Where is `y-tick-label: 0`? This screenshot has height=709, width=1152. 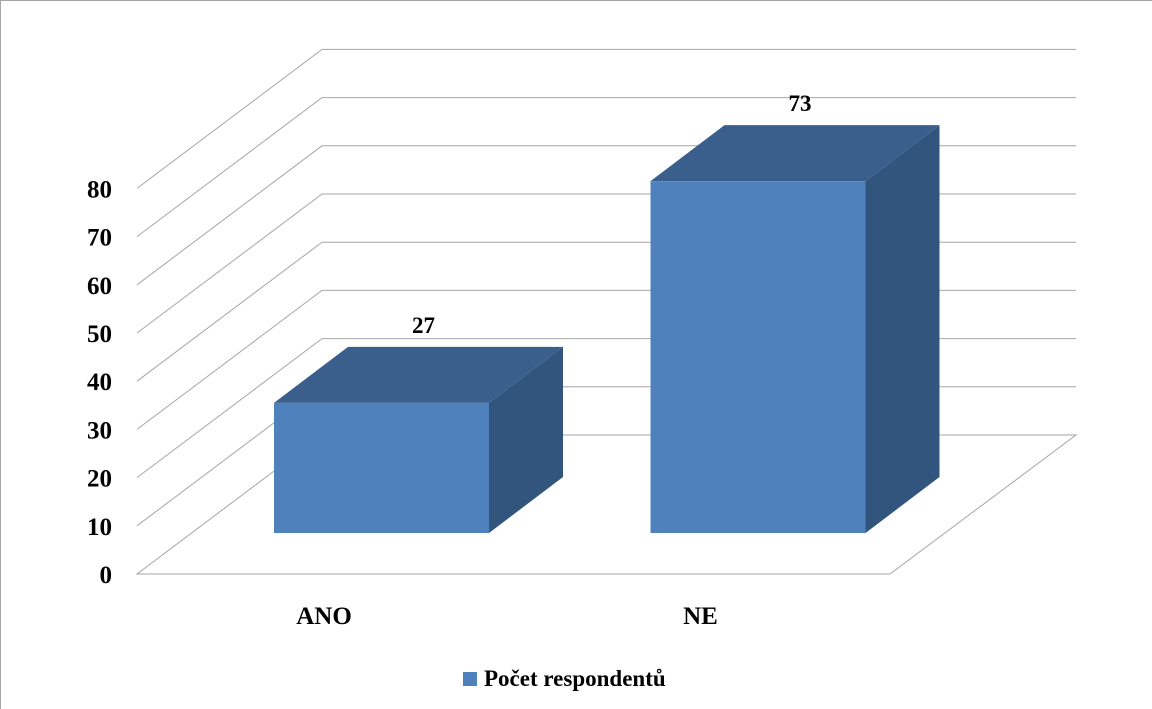 y-tick-label: 0 is located at coordinates (106, 575).